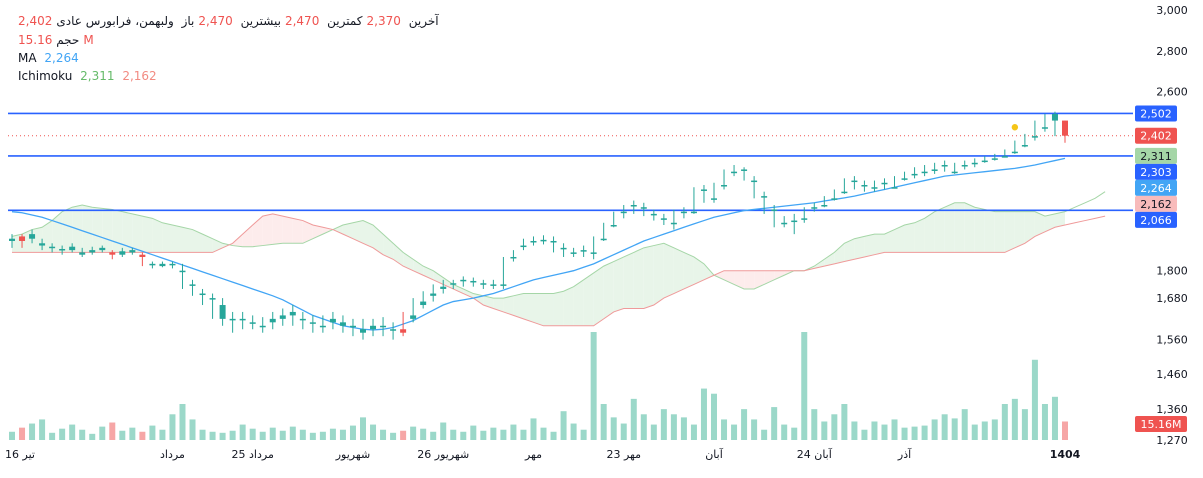 This screenshot has width=1203, height=478. What do you see at coordinates (623, 454) in the screenshot?
I see `x-tick-label: 23 مهر` at bounding box center [623, 454].